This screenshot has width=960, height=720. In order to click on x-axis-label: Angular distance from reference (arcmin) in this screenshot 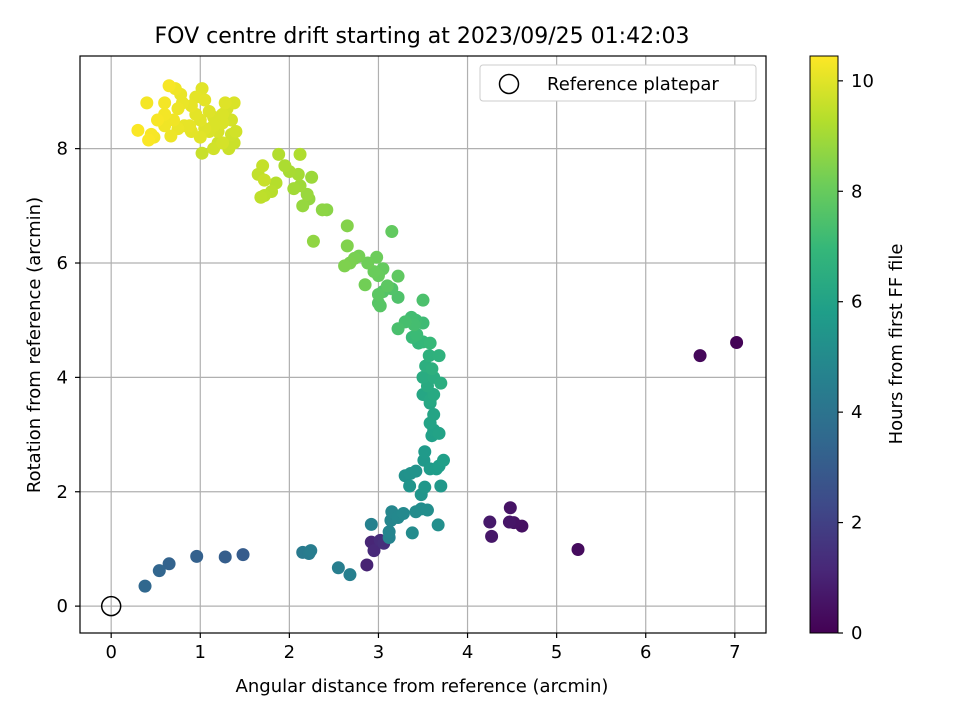, I will do `click(422, 686)`.